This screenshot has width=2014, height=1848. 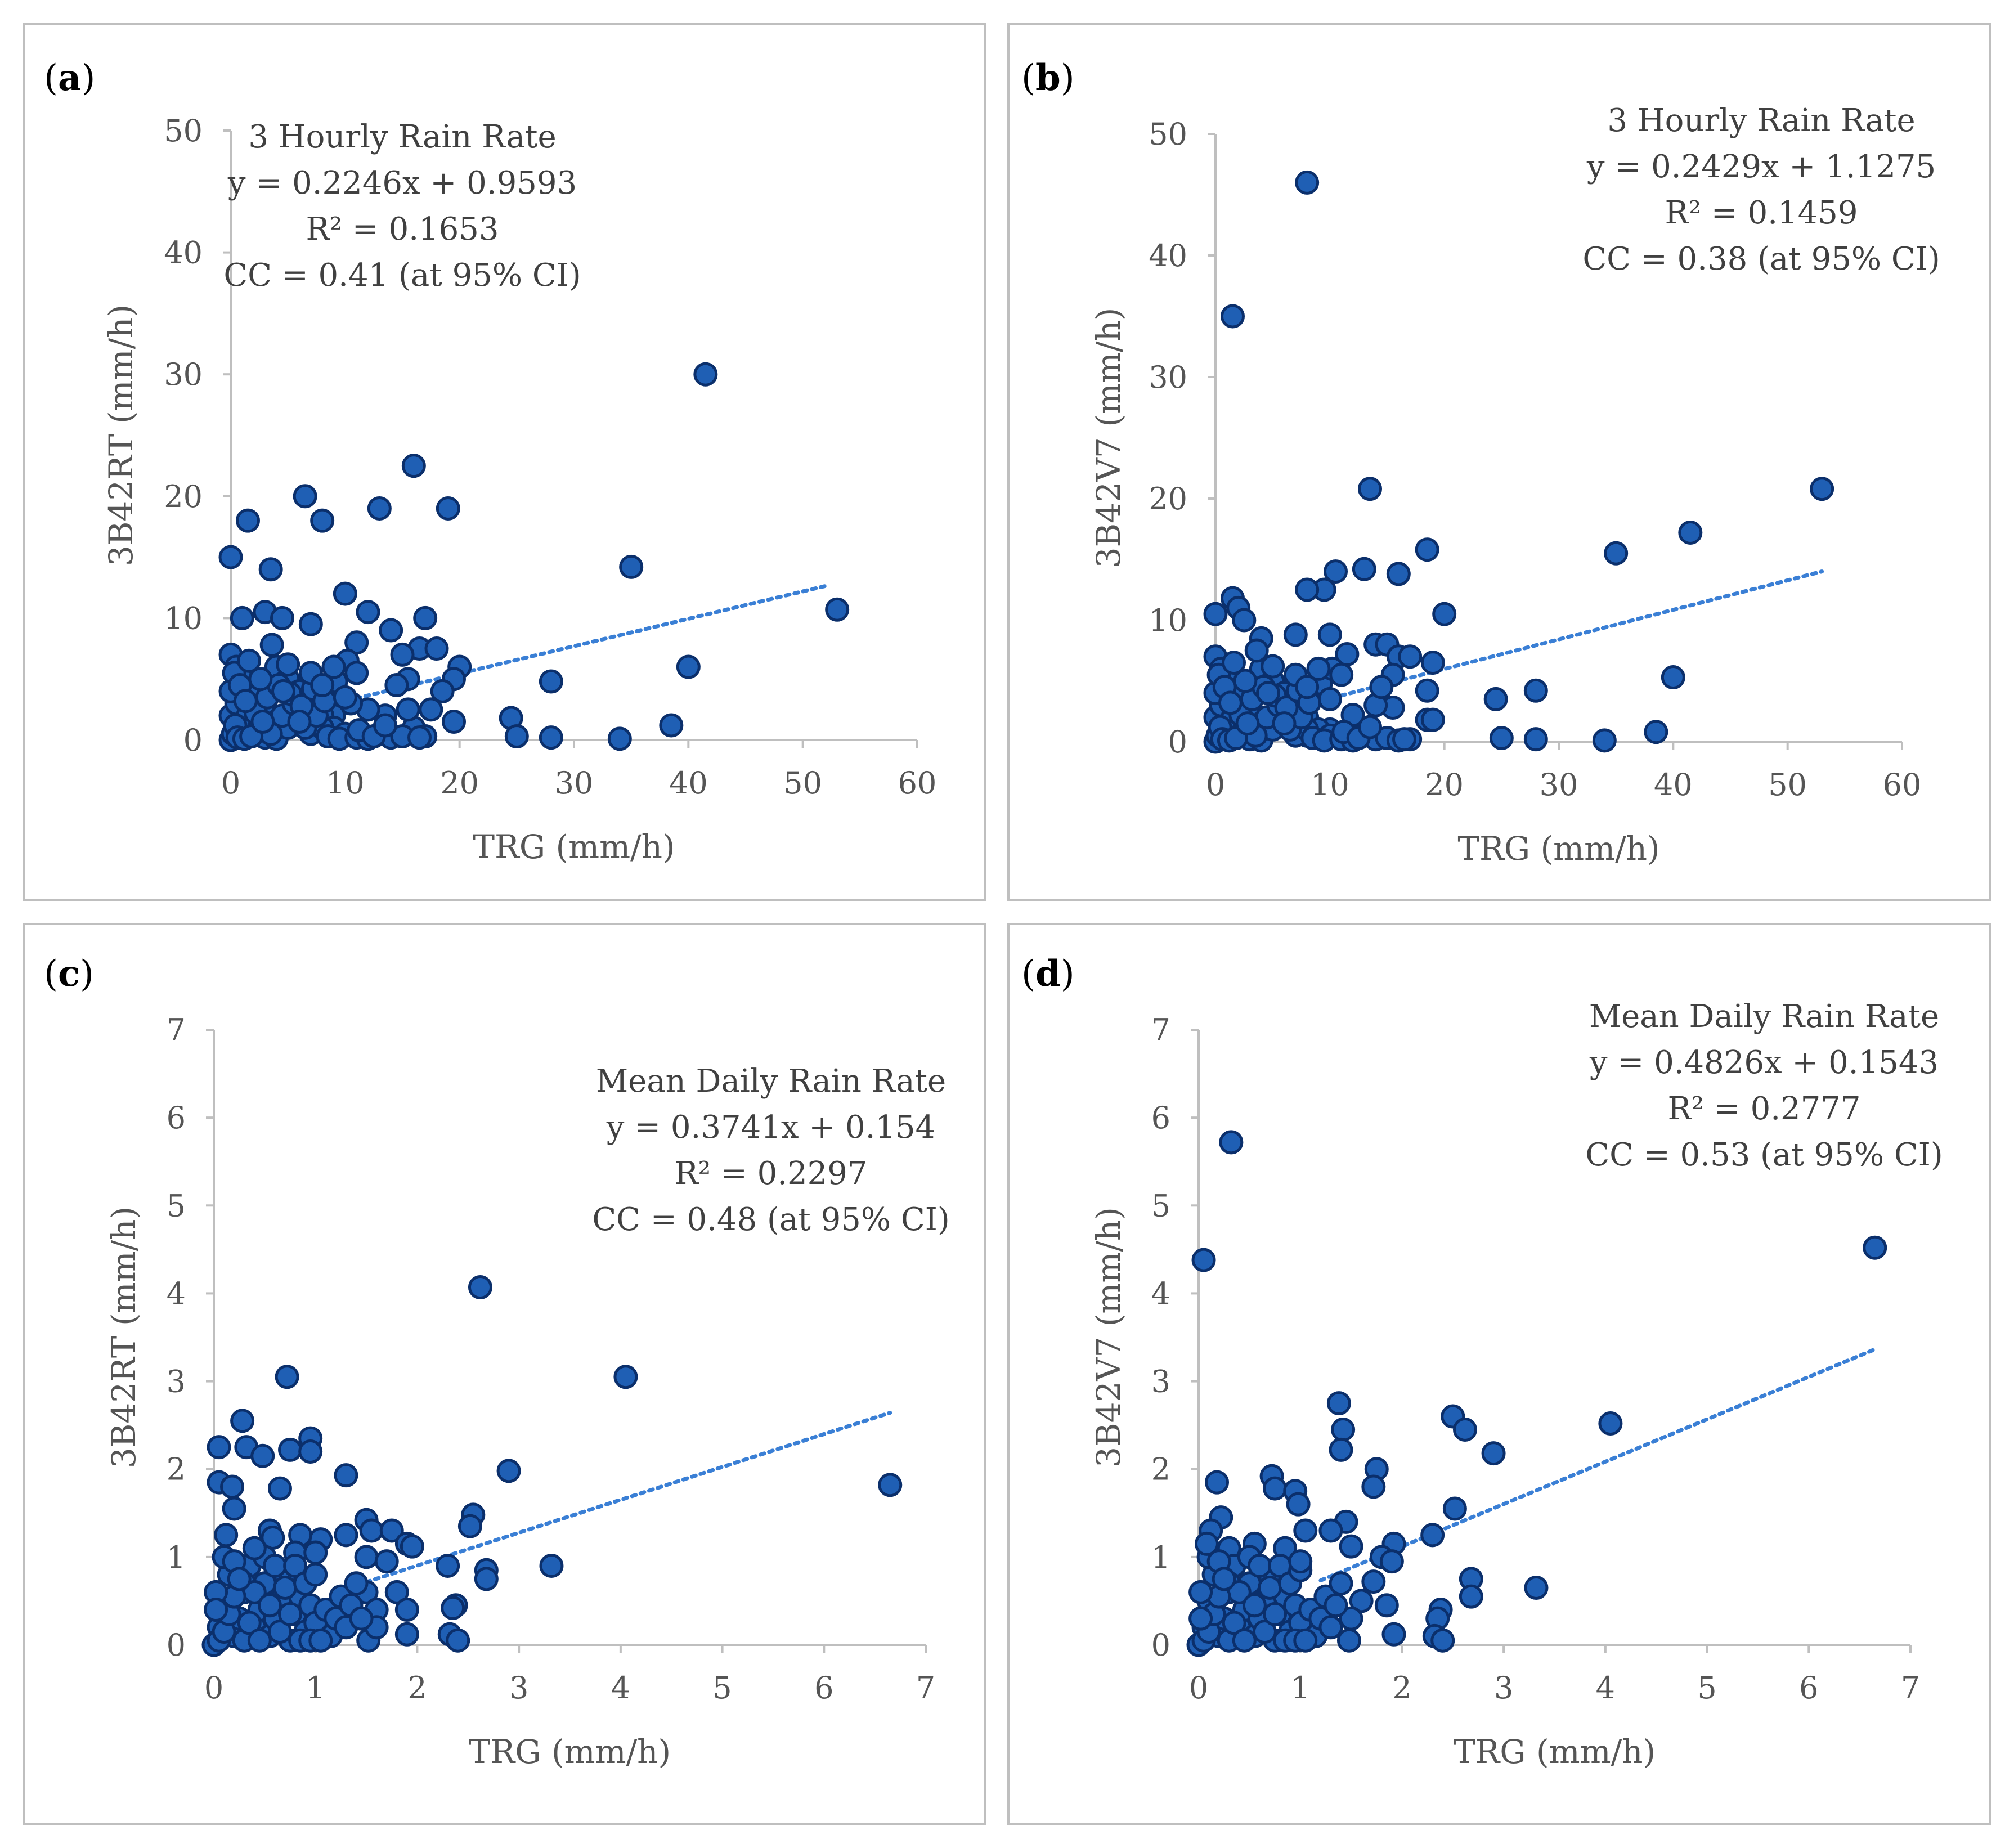 I want to click on x-tick-label: 0, so click(x=213, y=1688).